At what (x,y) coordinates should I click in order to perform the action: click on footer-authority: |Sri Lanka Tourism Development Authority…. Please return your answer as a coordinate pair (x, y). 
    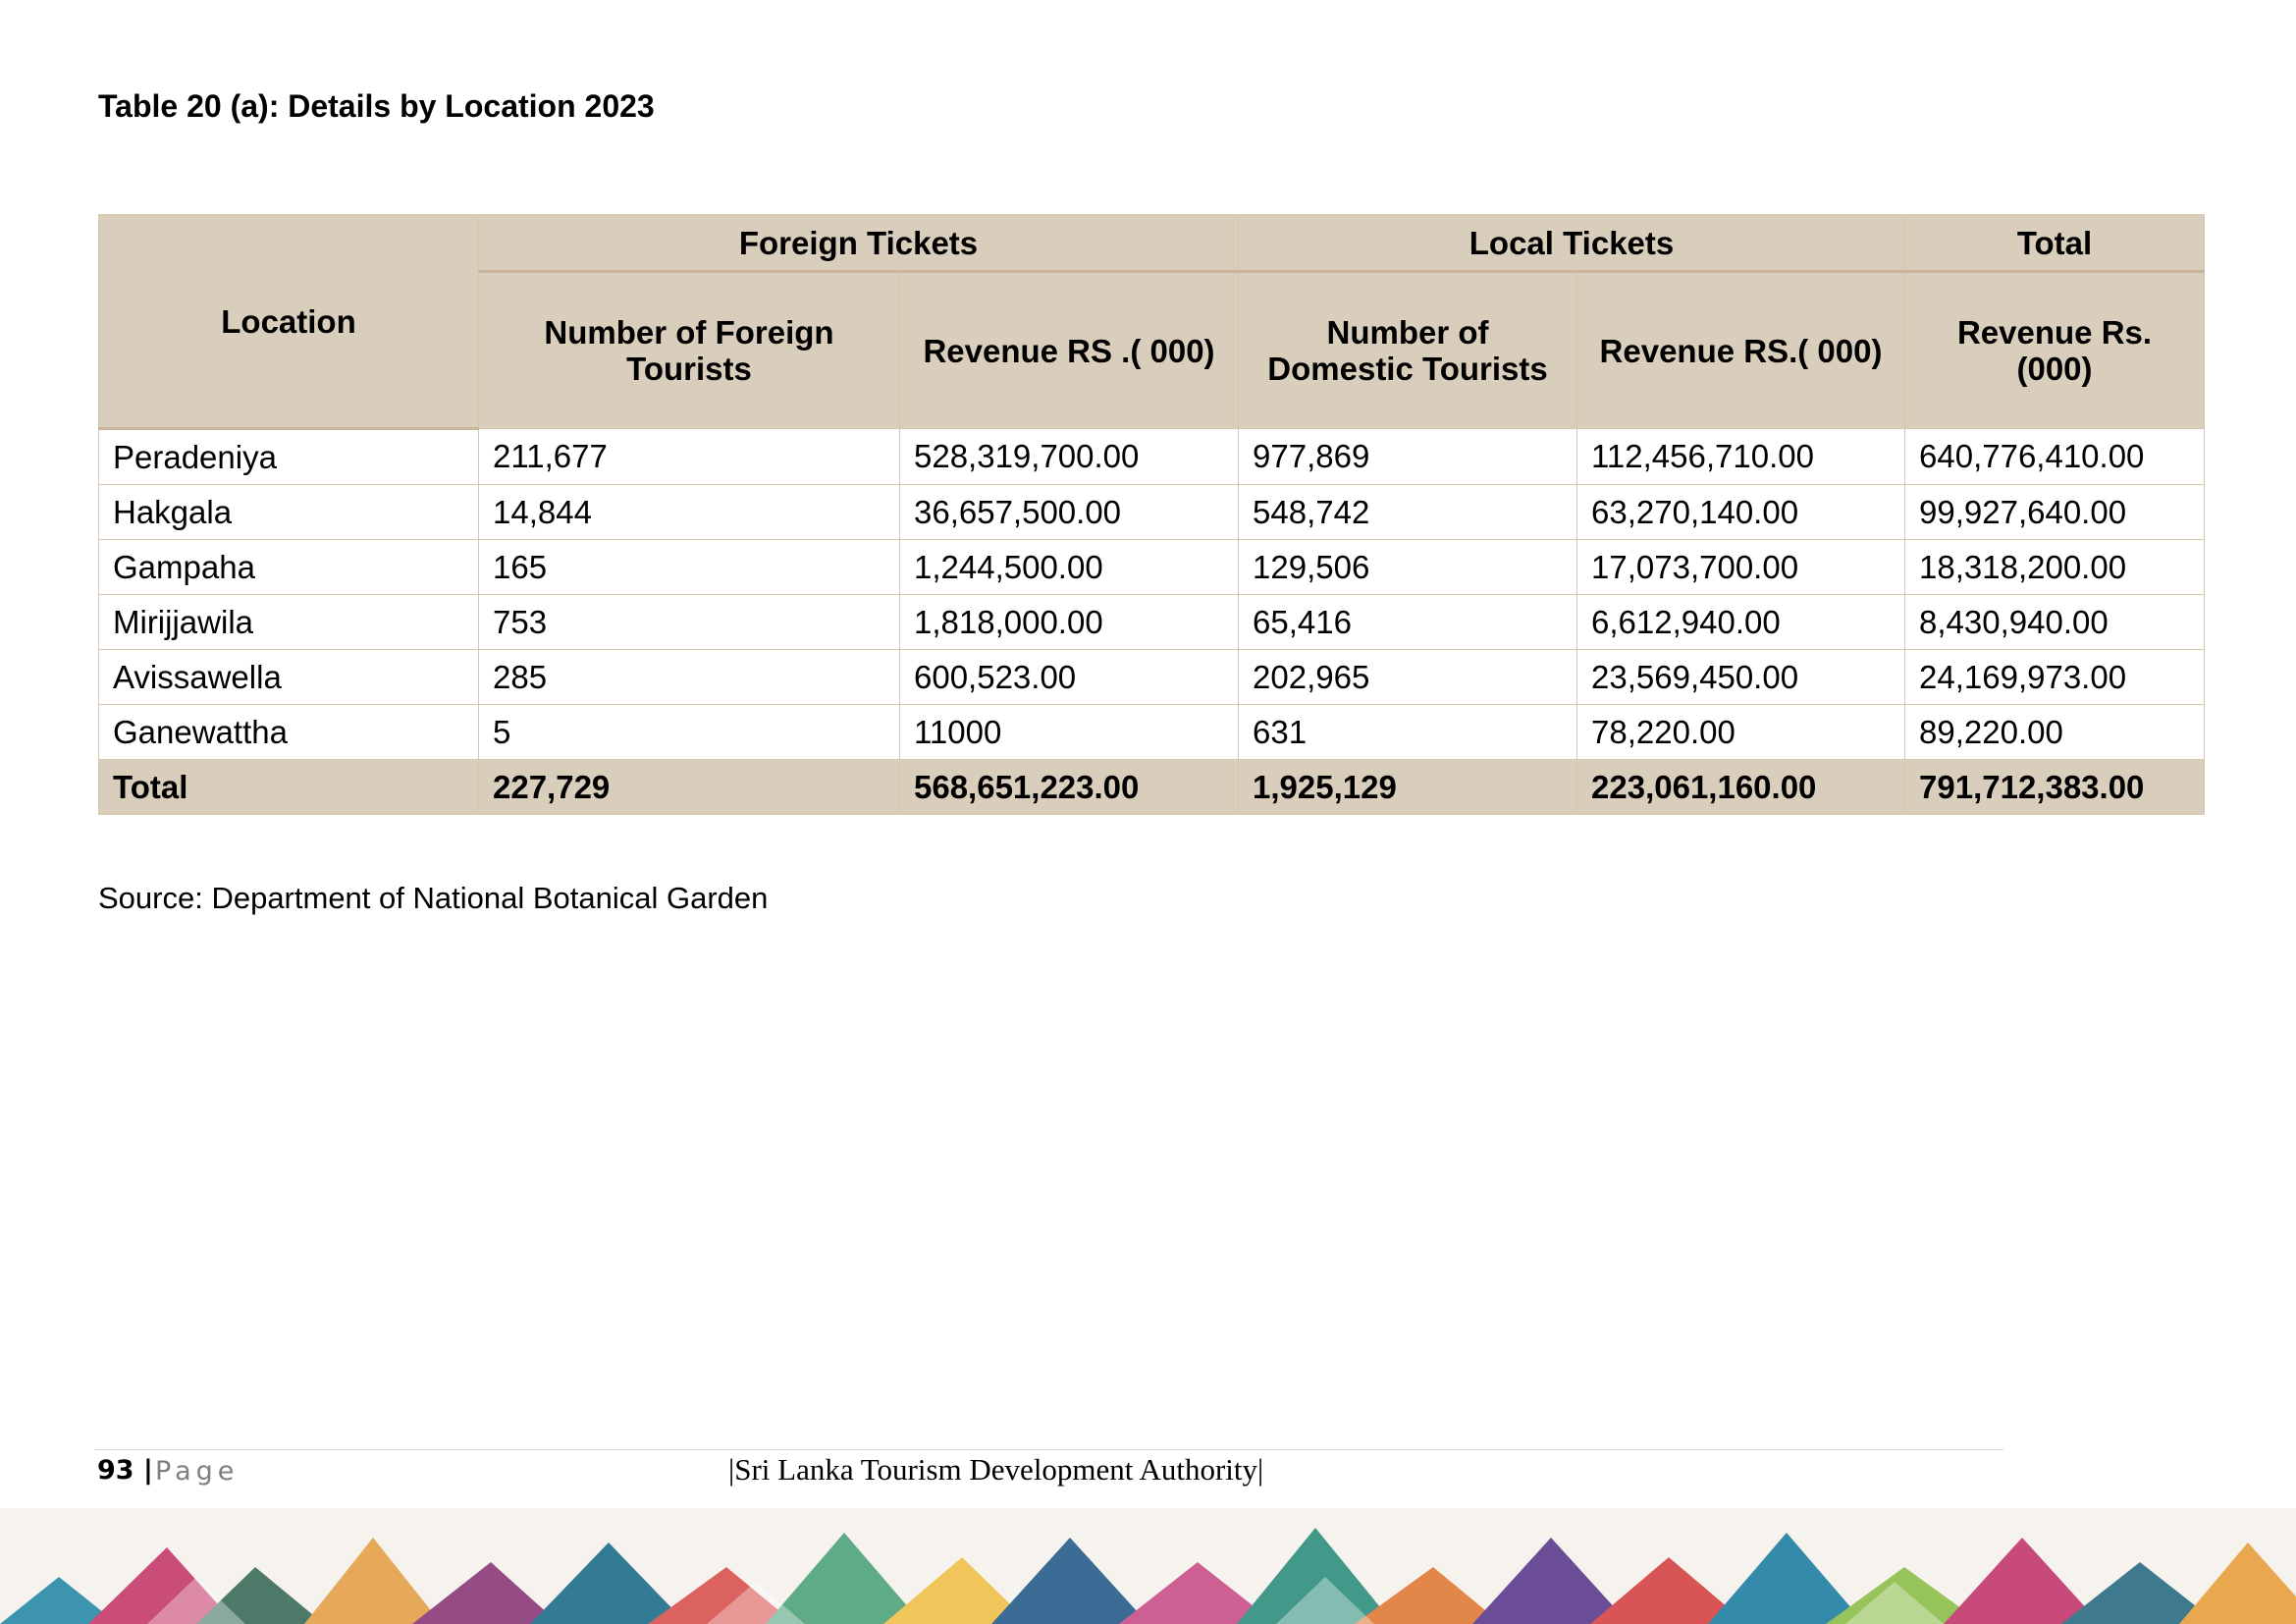
    Looking at the image, I should click on (996, 1469).